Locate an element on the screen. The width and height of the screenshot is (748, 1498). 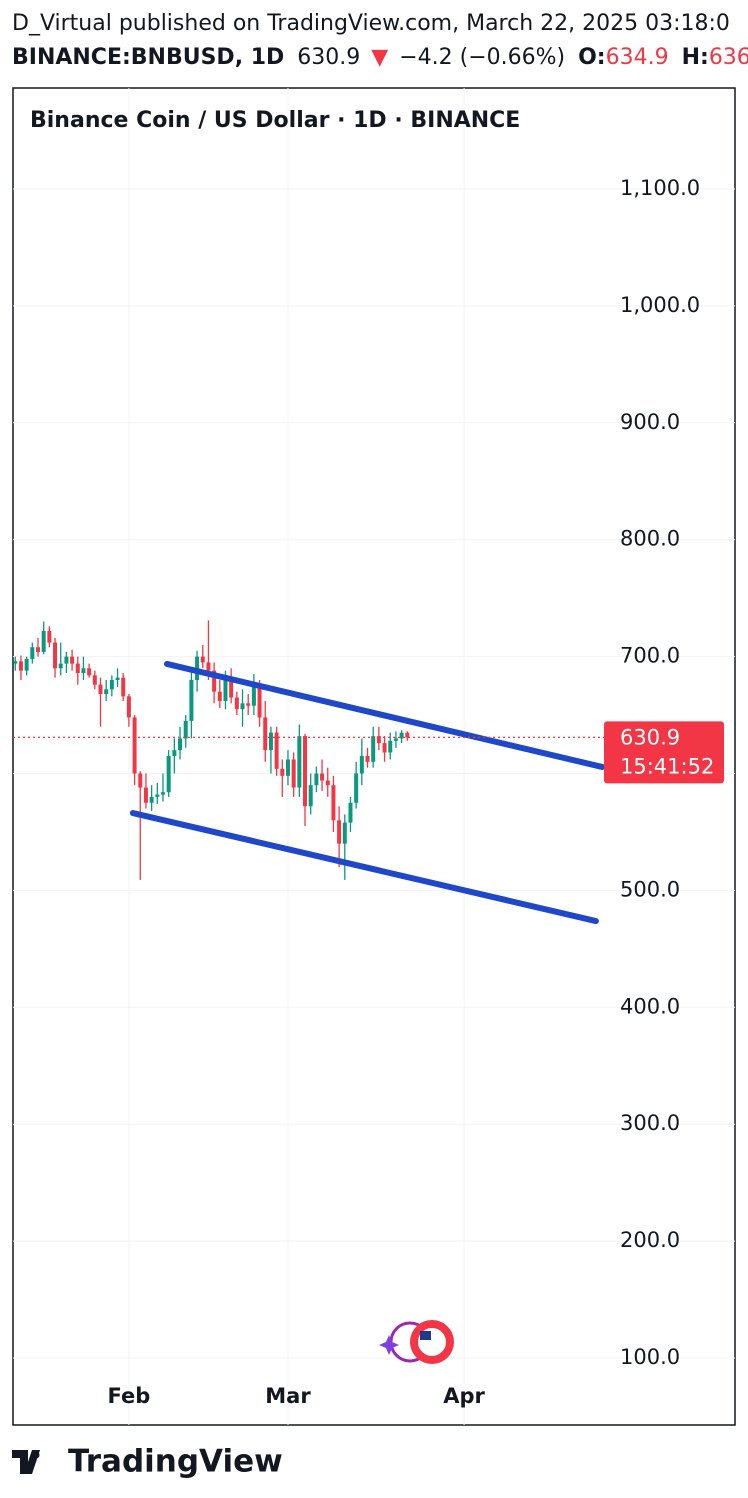
arrow: ▼ is located at coordinates (379, 57).